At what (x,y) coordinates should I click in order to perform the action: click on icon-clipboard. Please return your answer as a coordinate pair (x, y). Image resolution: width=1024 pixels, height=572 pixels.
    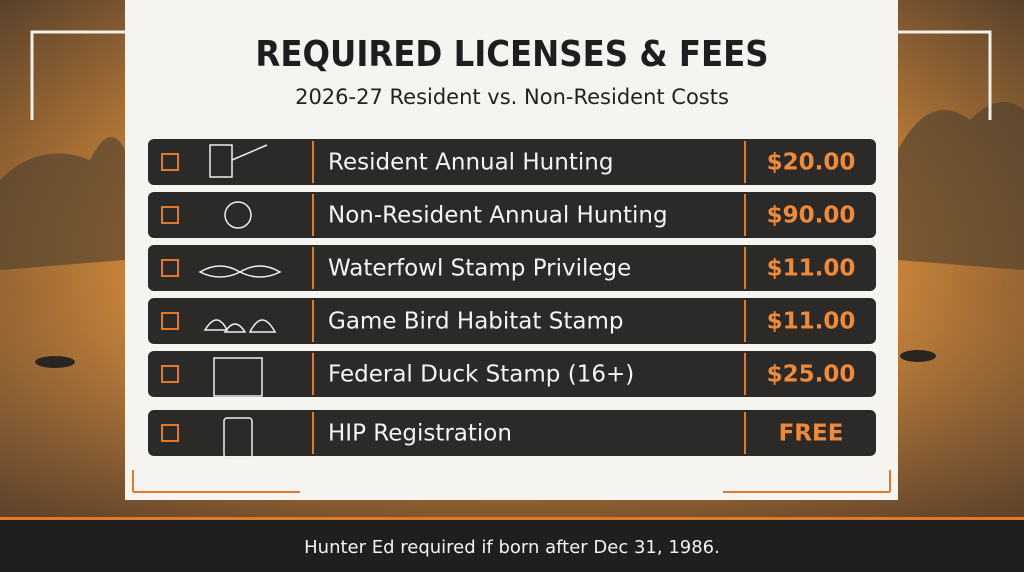
    Looking at the image, I should click on (238, 438).